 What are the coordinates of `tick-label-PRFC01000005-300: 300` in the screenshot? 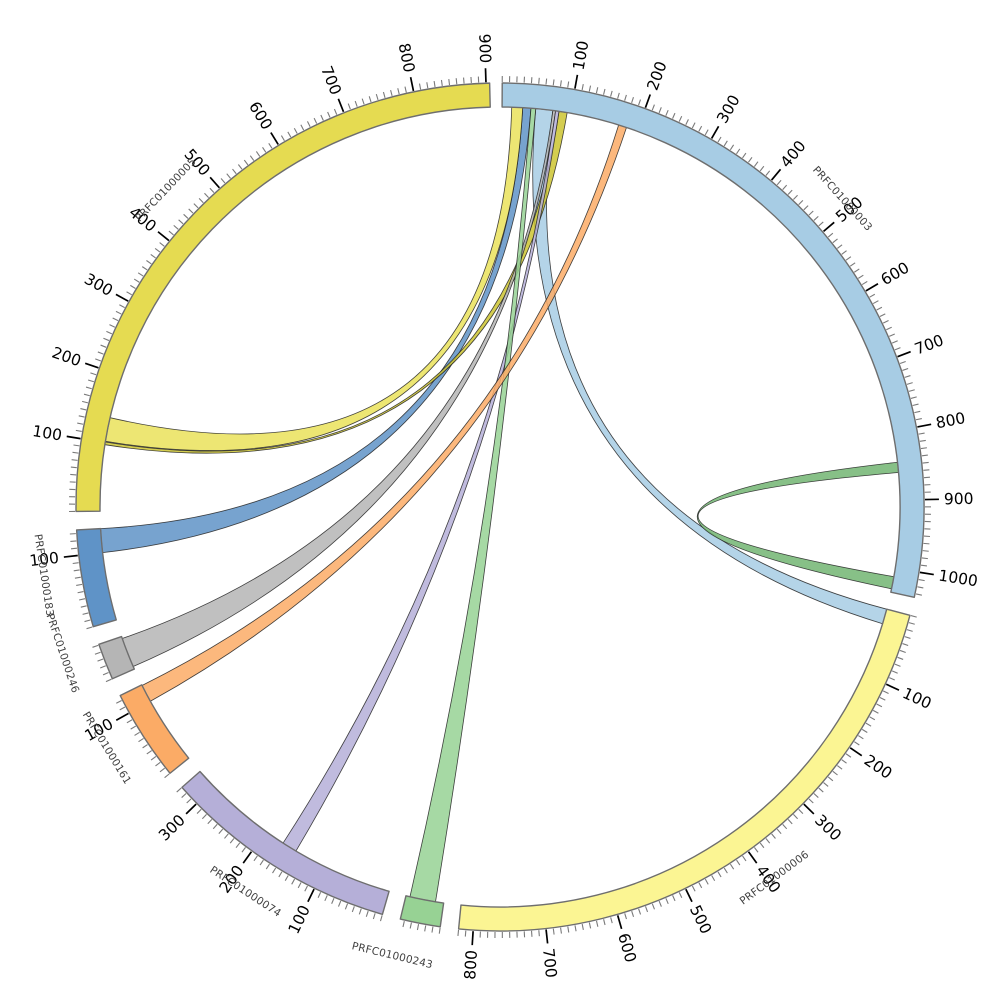 It's located at (98, 285).